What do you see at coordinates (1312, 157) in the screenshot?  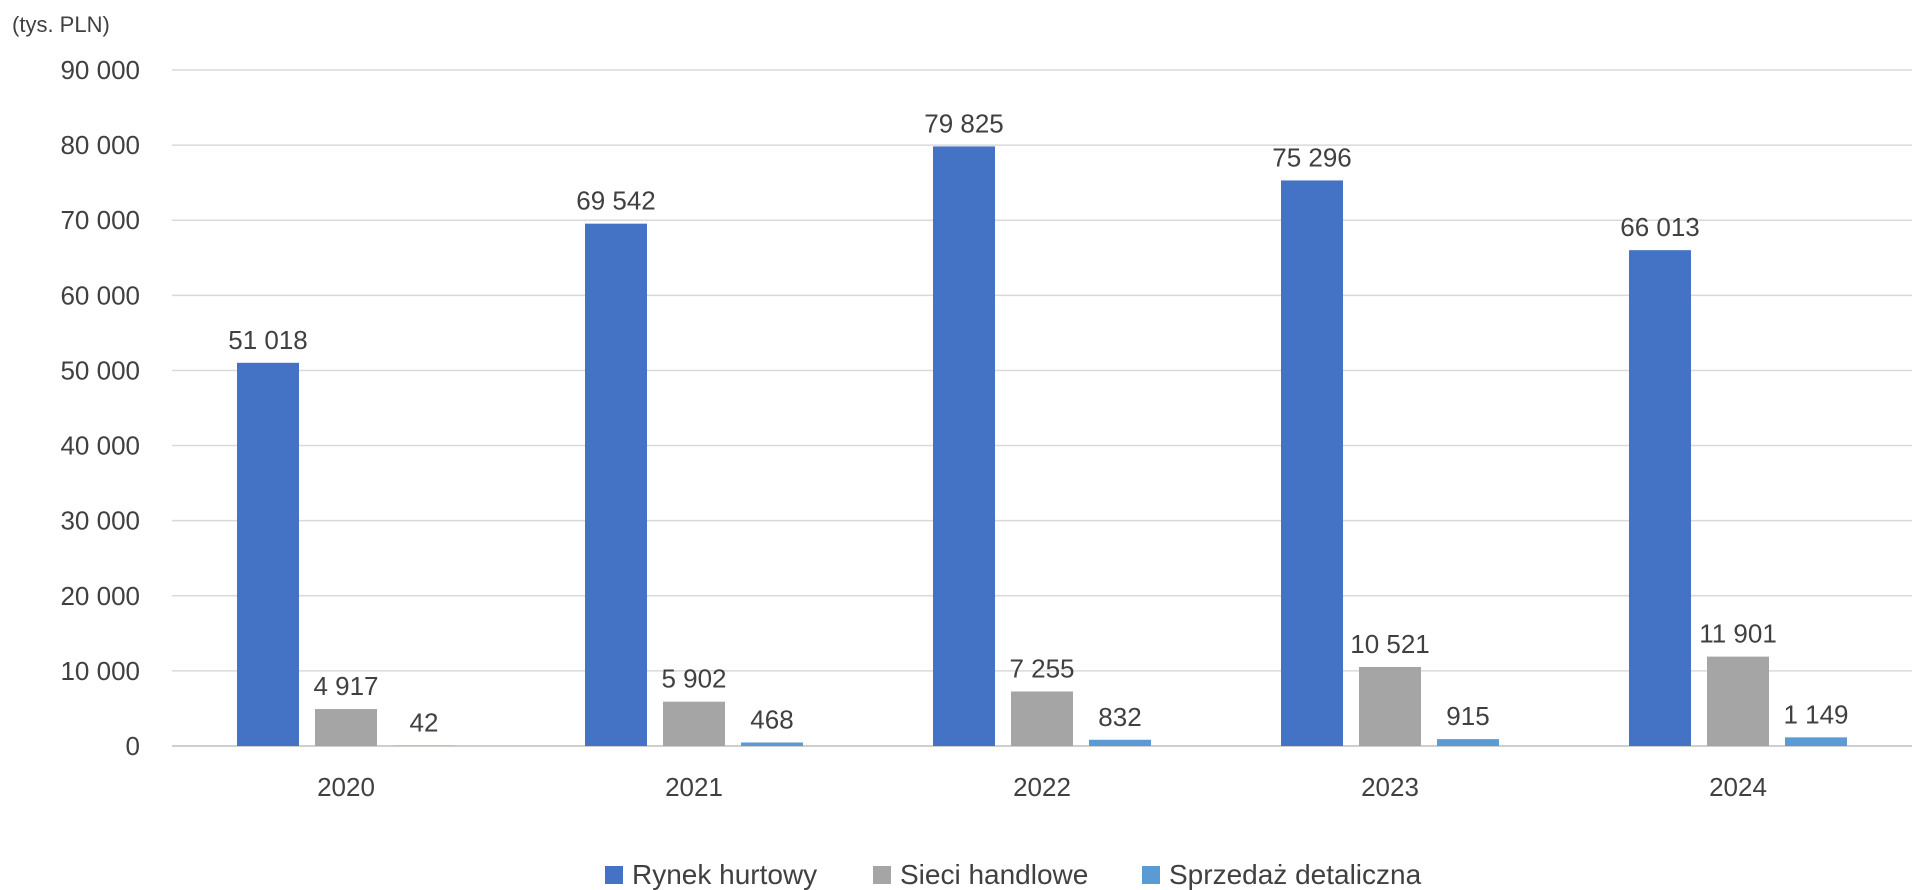 I see `data-label: 75 296` at bounding box center [1312, 157].